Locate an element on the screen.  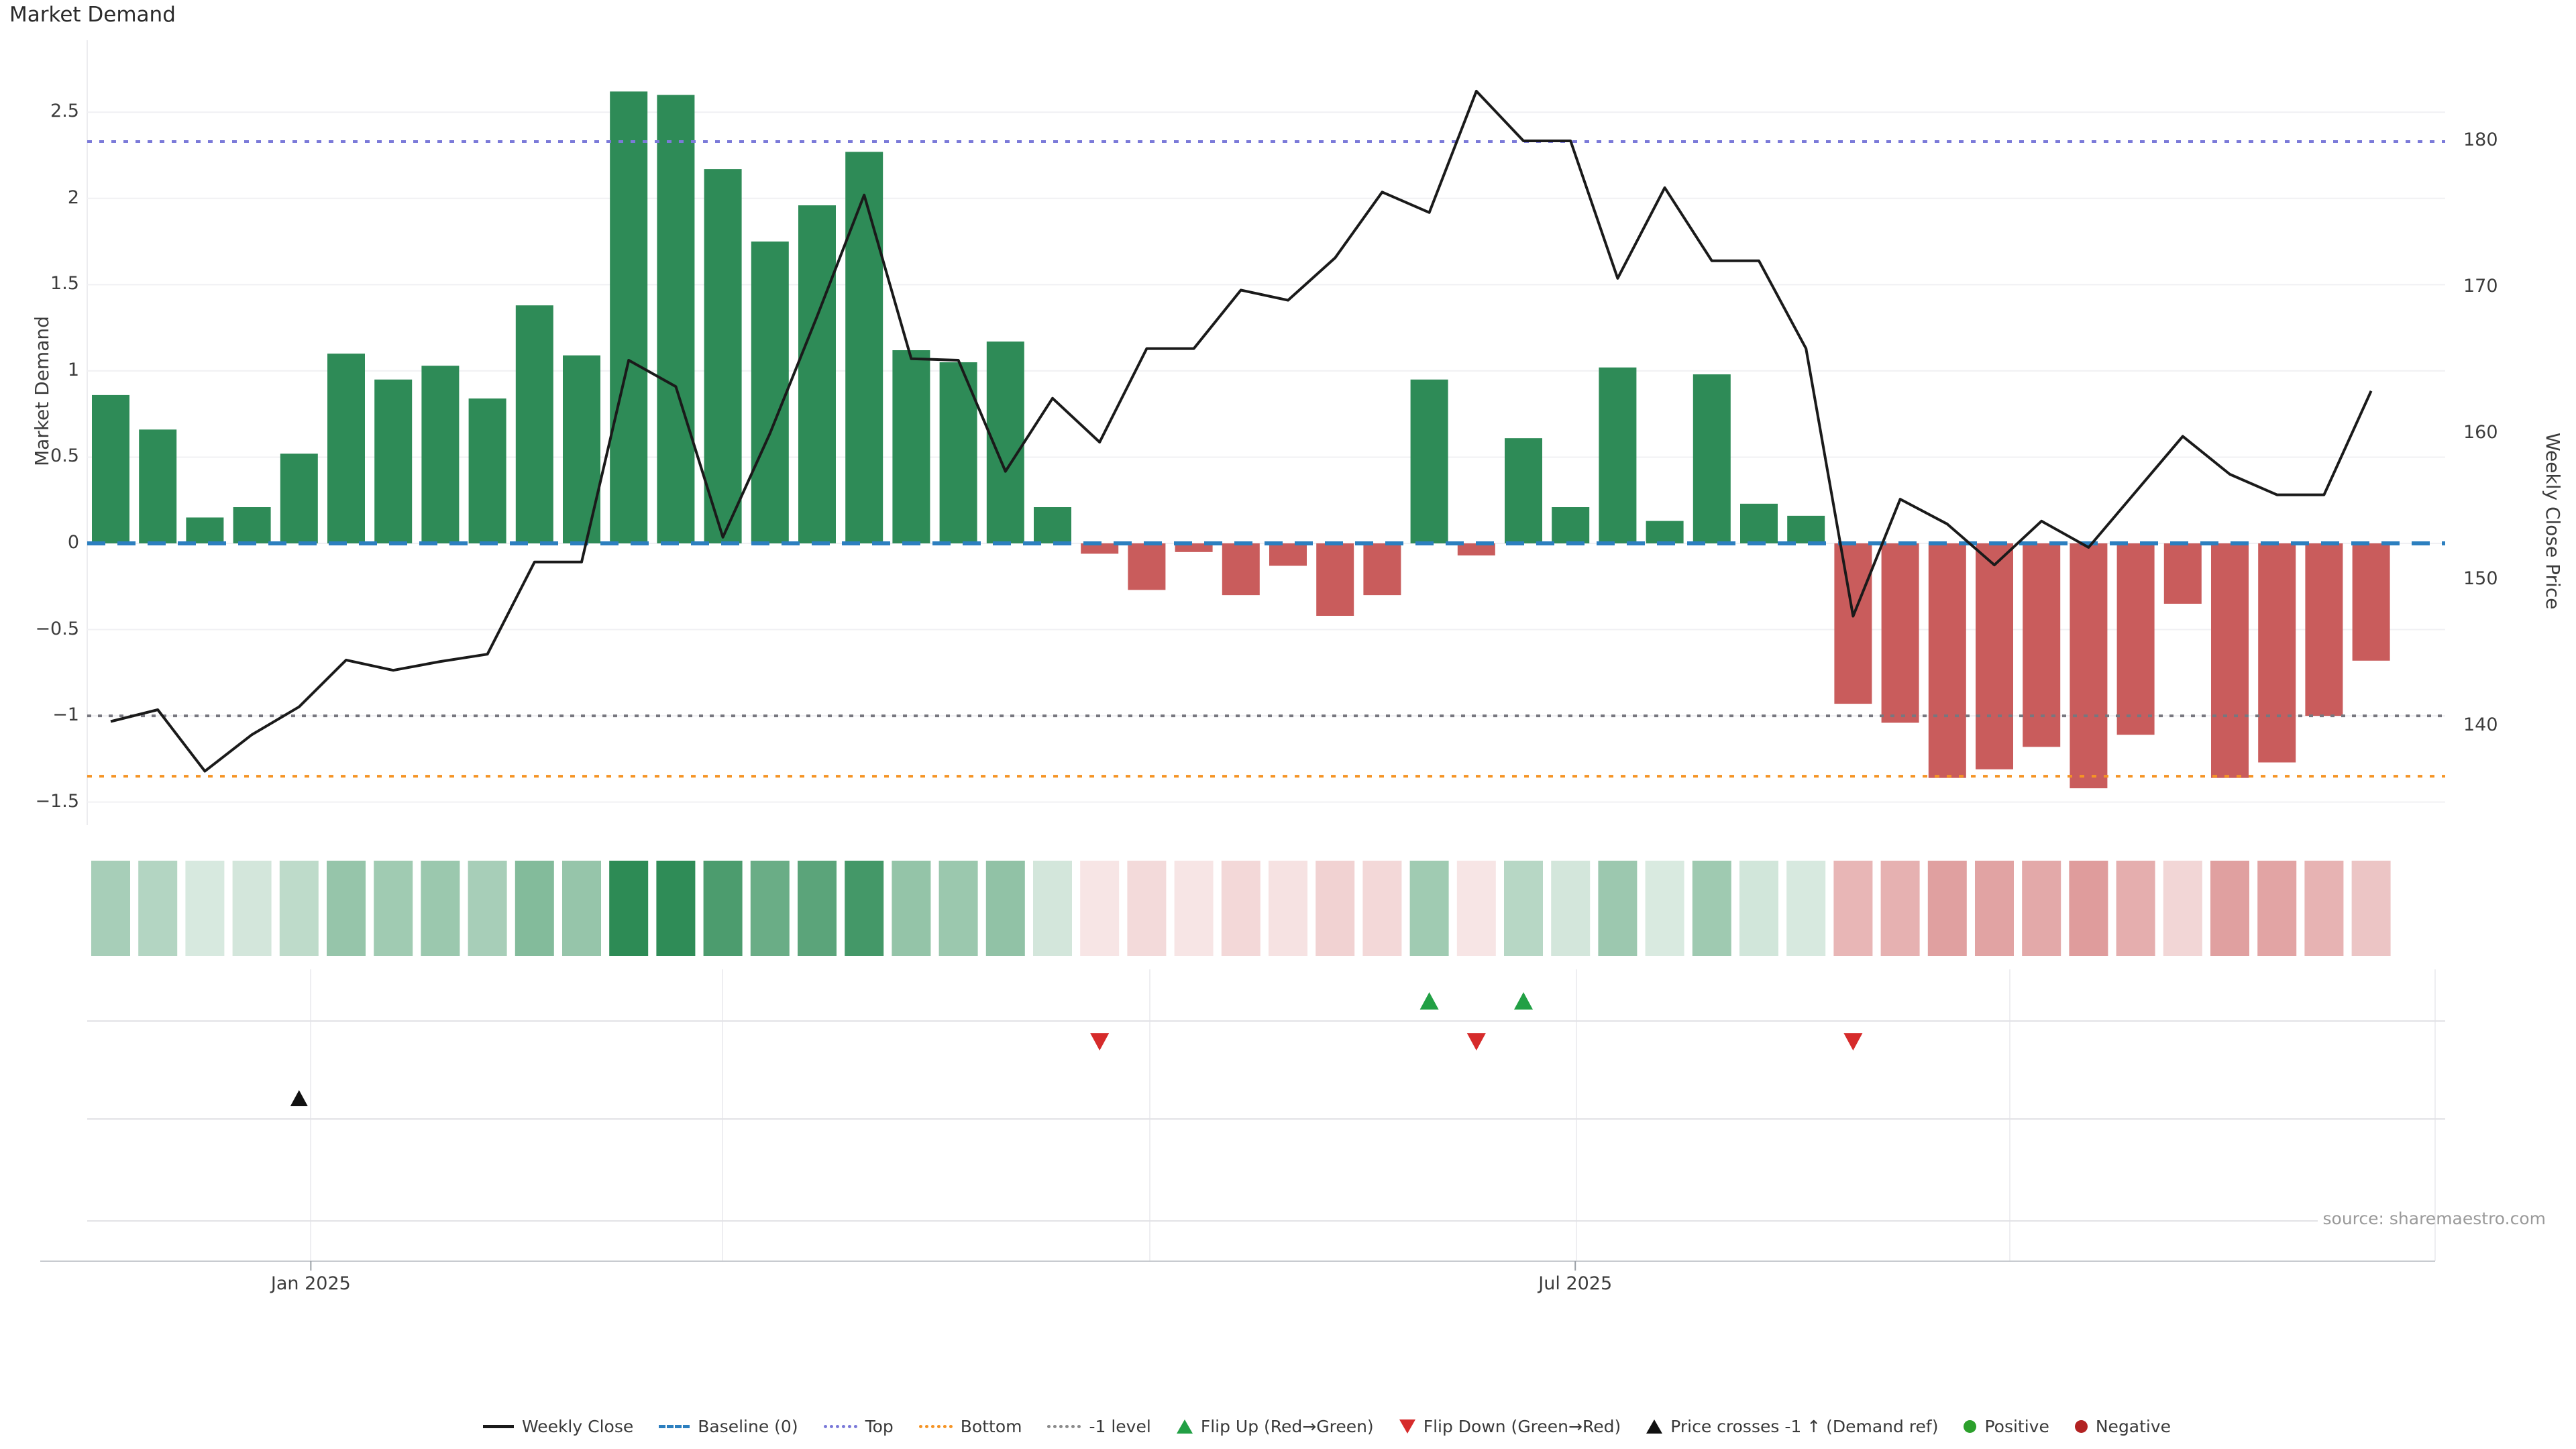
right-axis-tick-label: 160 is located at coordinates (2480, 432).